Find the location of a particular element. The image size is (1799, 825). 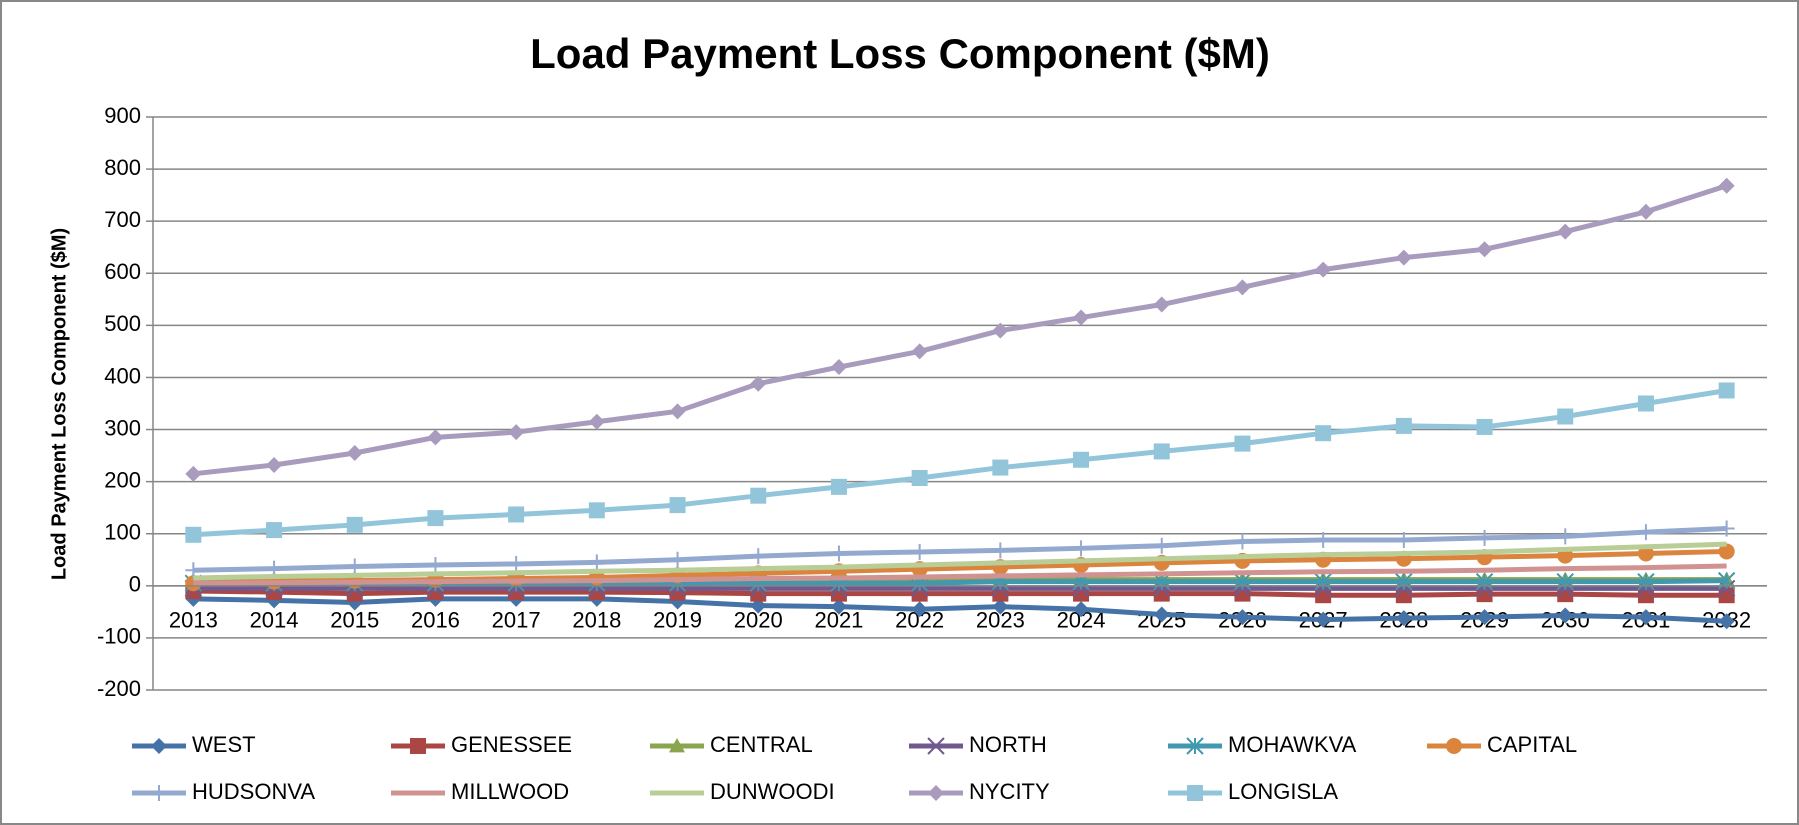

legend-label: MILLWOOD is located at coordinates (510, 791).